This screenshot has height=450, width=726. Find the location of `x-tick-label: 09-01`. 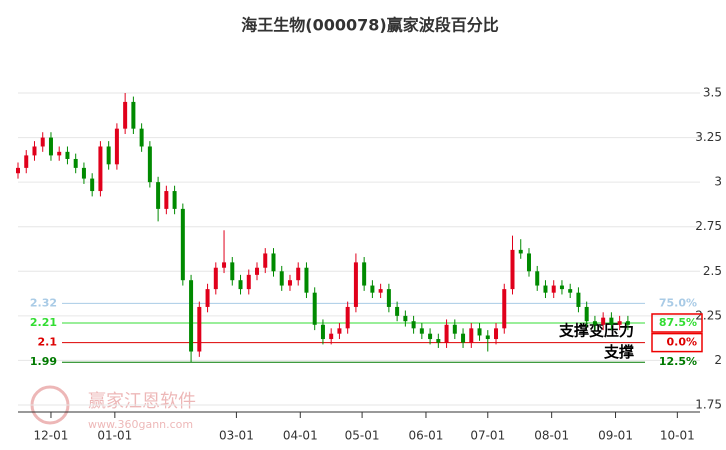

x-tick-label: 09-01 is located at coordinates (615, 436).